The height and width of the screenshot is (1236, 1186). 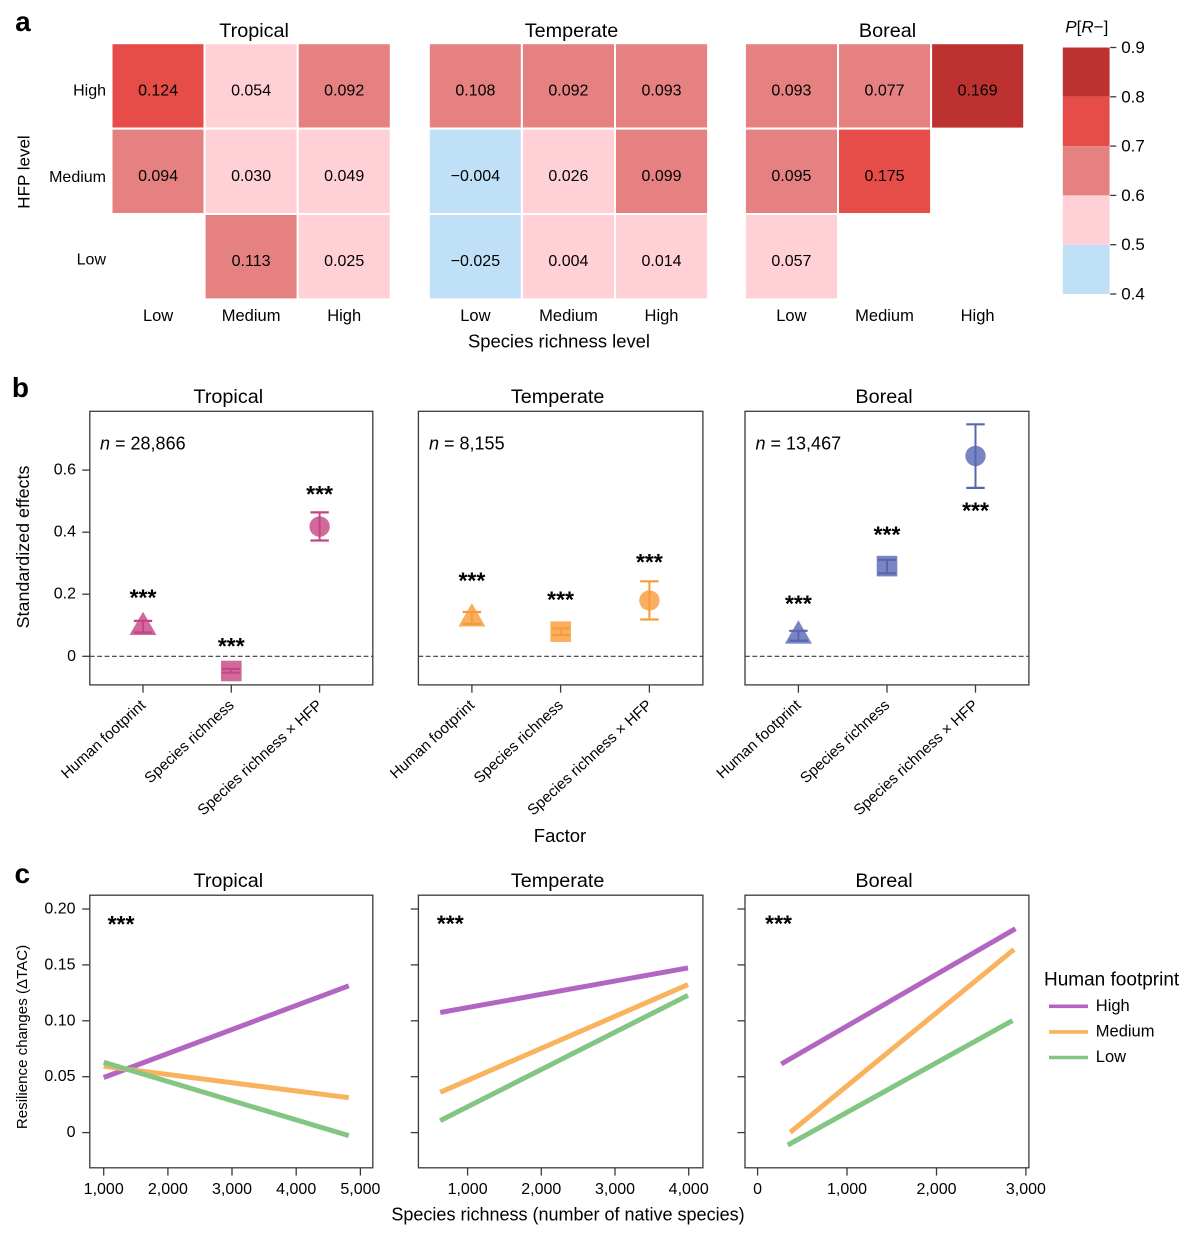 What do you see at coordinates (475, 176) in the screenshot?
I see `svg-text: −0.004` at bounding box center [475, 176].